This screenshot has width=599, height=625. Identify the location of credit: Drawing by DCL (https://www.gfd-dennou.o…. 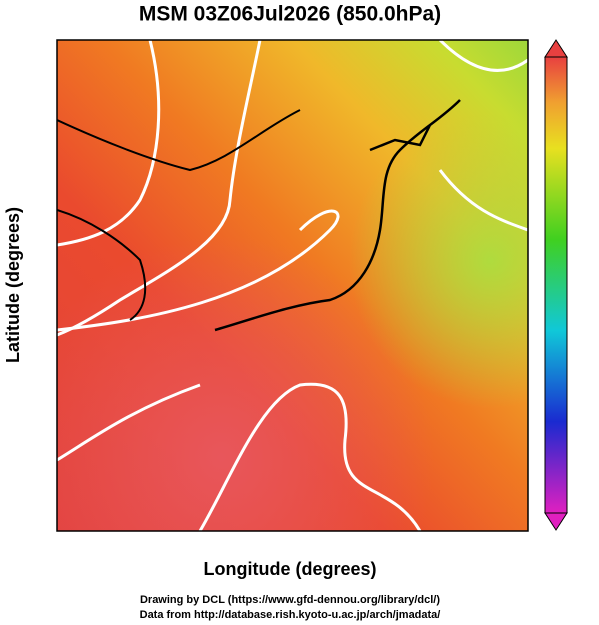
(290, 600).